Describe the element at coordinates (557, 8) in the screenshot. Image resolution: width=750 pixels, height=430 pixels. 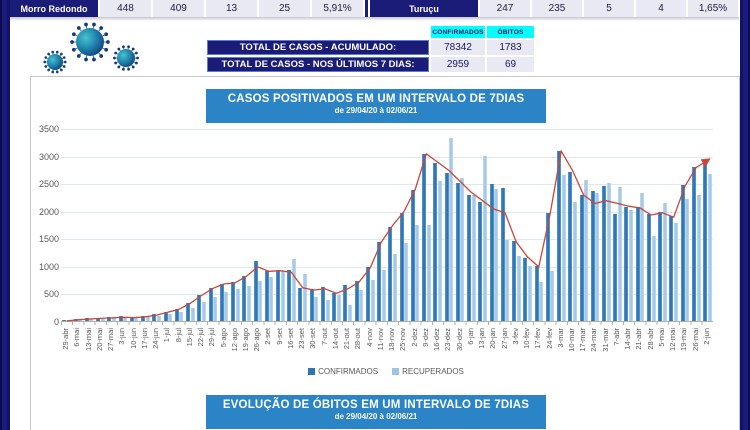
I see `municipality-right-recuperados: 235` at that location.